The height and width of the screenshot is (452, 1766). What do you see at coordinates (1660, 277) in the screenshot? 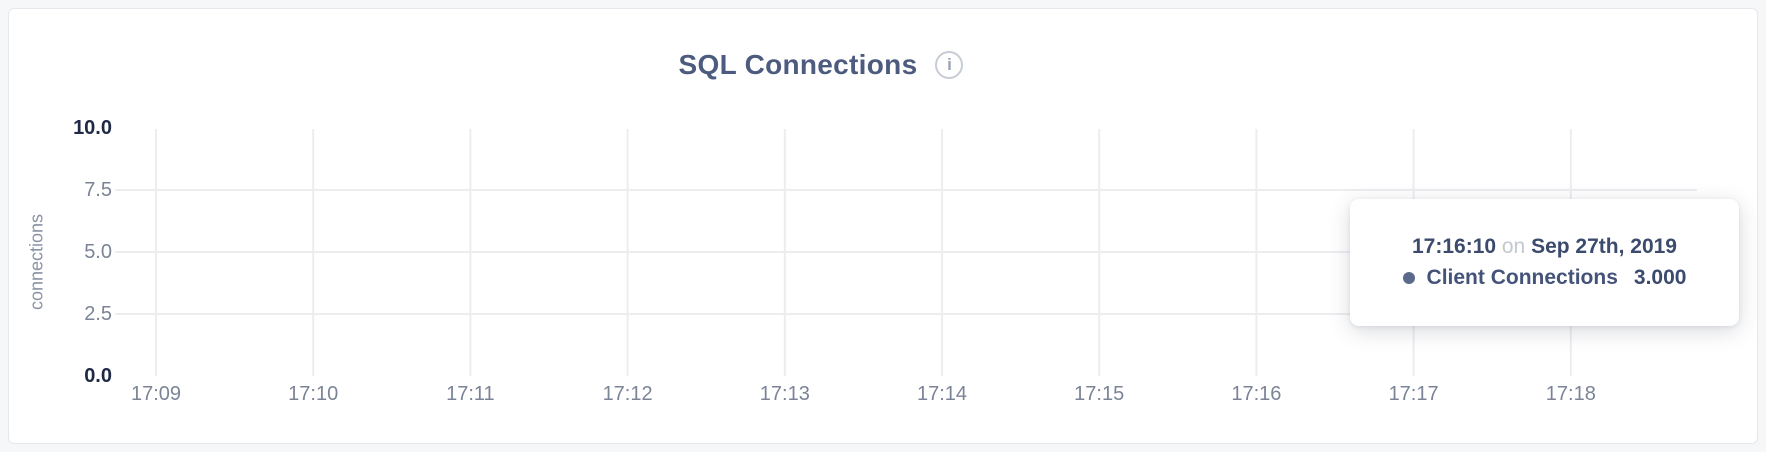
I see `tooltip-series-value: 3.000` at bounding box center [1660, 277].